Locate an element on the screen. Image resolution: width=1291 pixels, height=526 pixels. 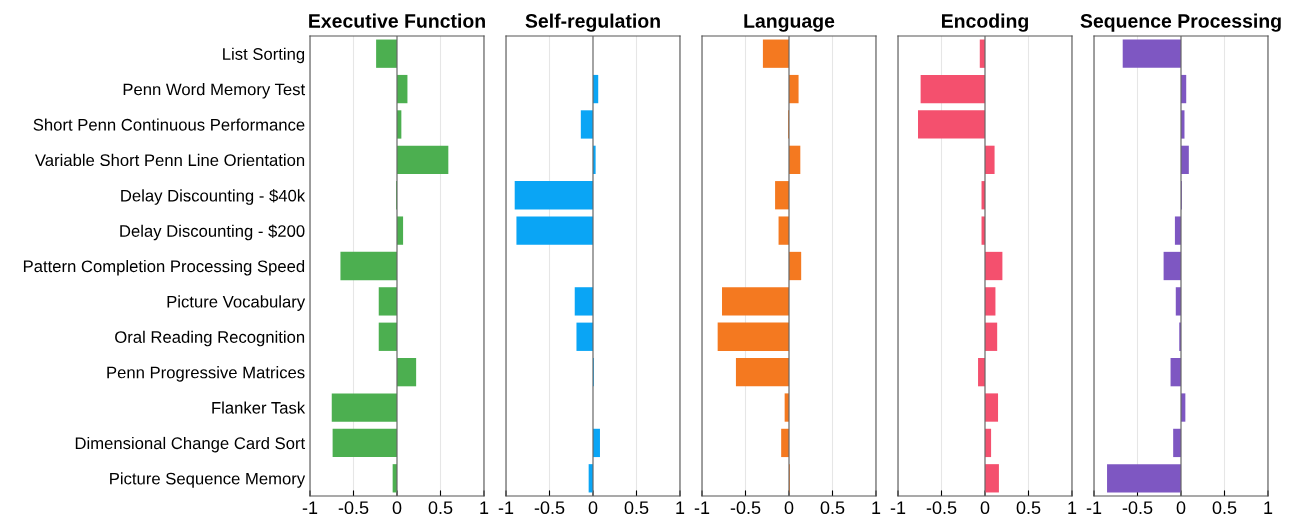
y-tick-label: List Sorting is located at coordinates (264, 55).